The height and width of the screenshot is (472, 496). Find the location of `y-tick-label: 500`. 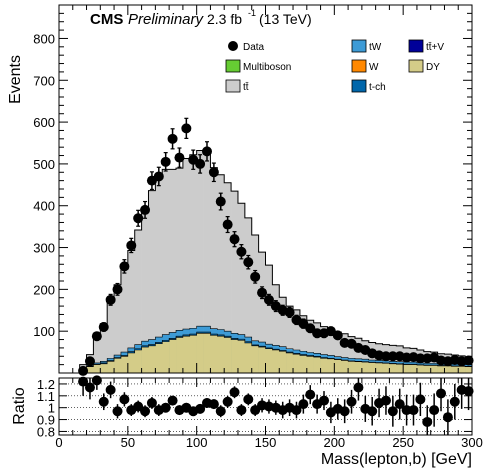

y-tick-label: 500 is located at coordinates (44, 164).